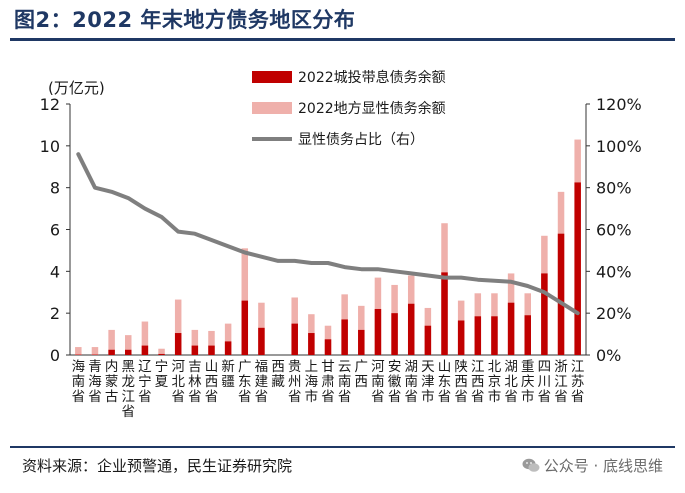 Image resolution: width=685 pixels, height=493 pixels. I want to click on x-tick-label-char: 古, so click(112, 397).